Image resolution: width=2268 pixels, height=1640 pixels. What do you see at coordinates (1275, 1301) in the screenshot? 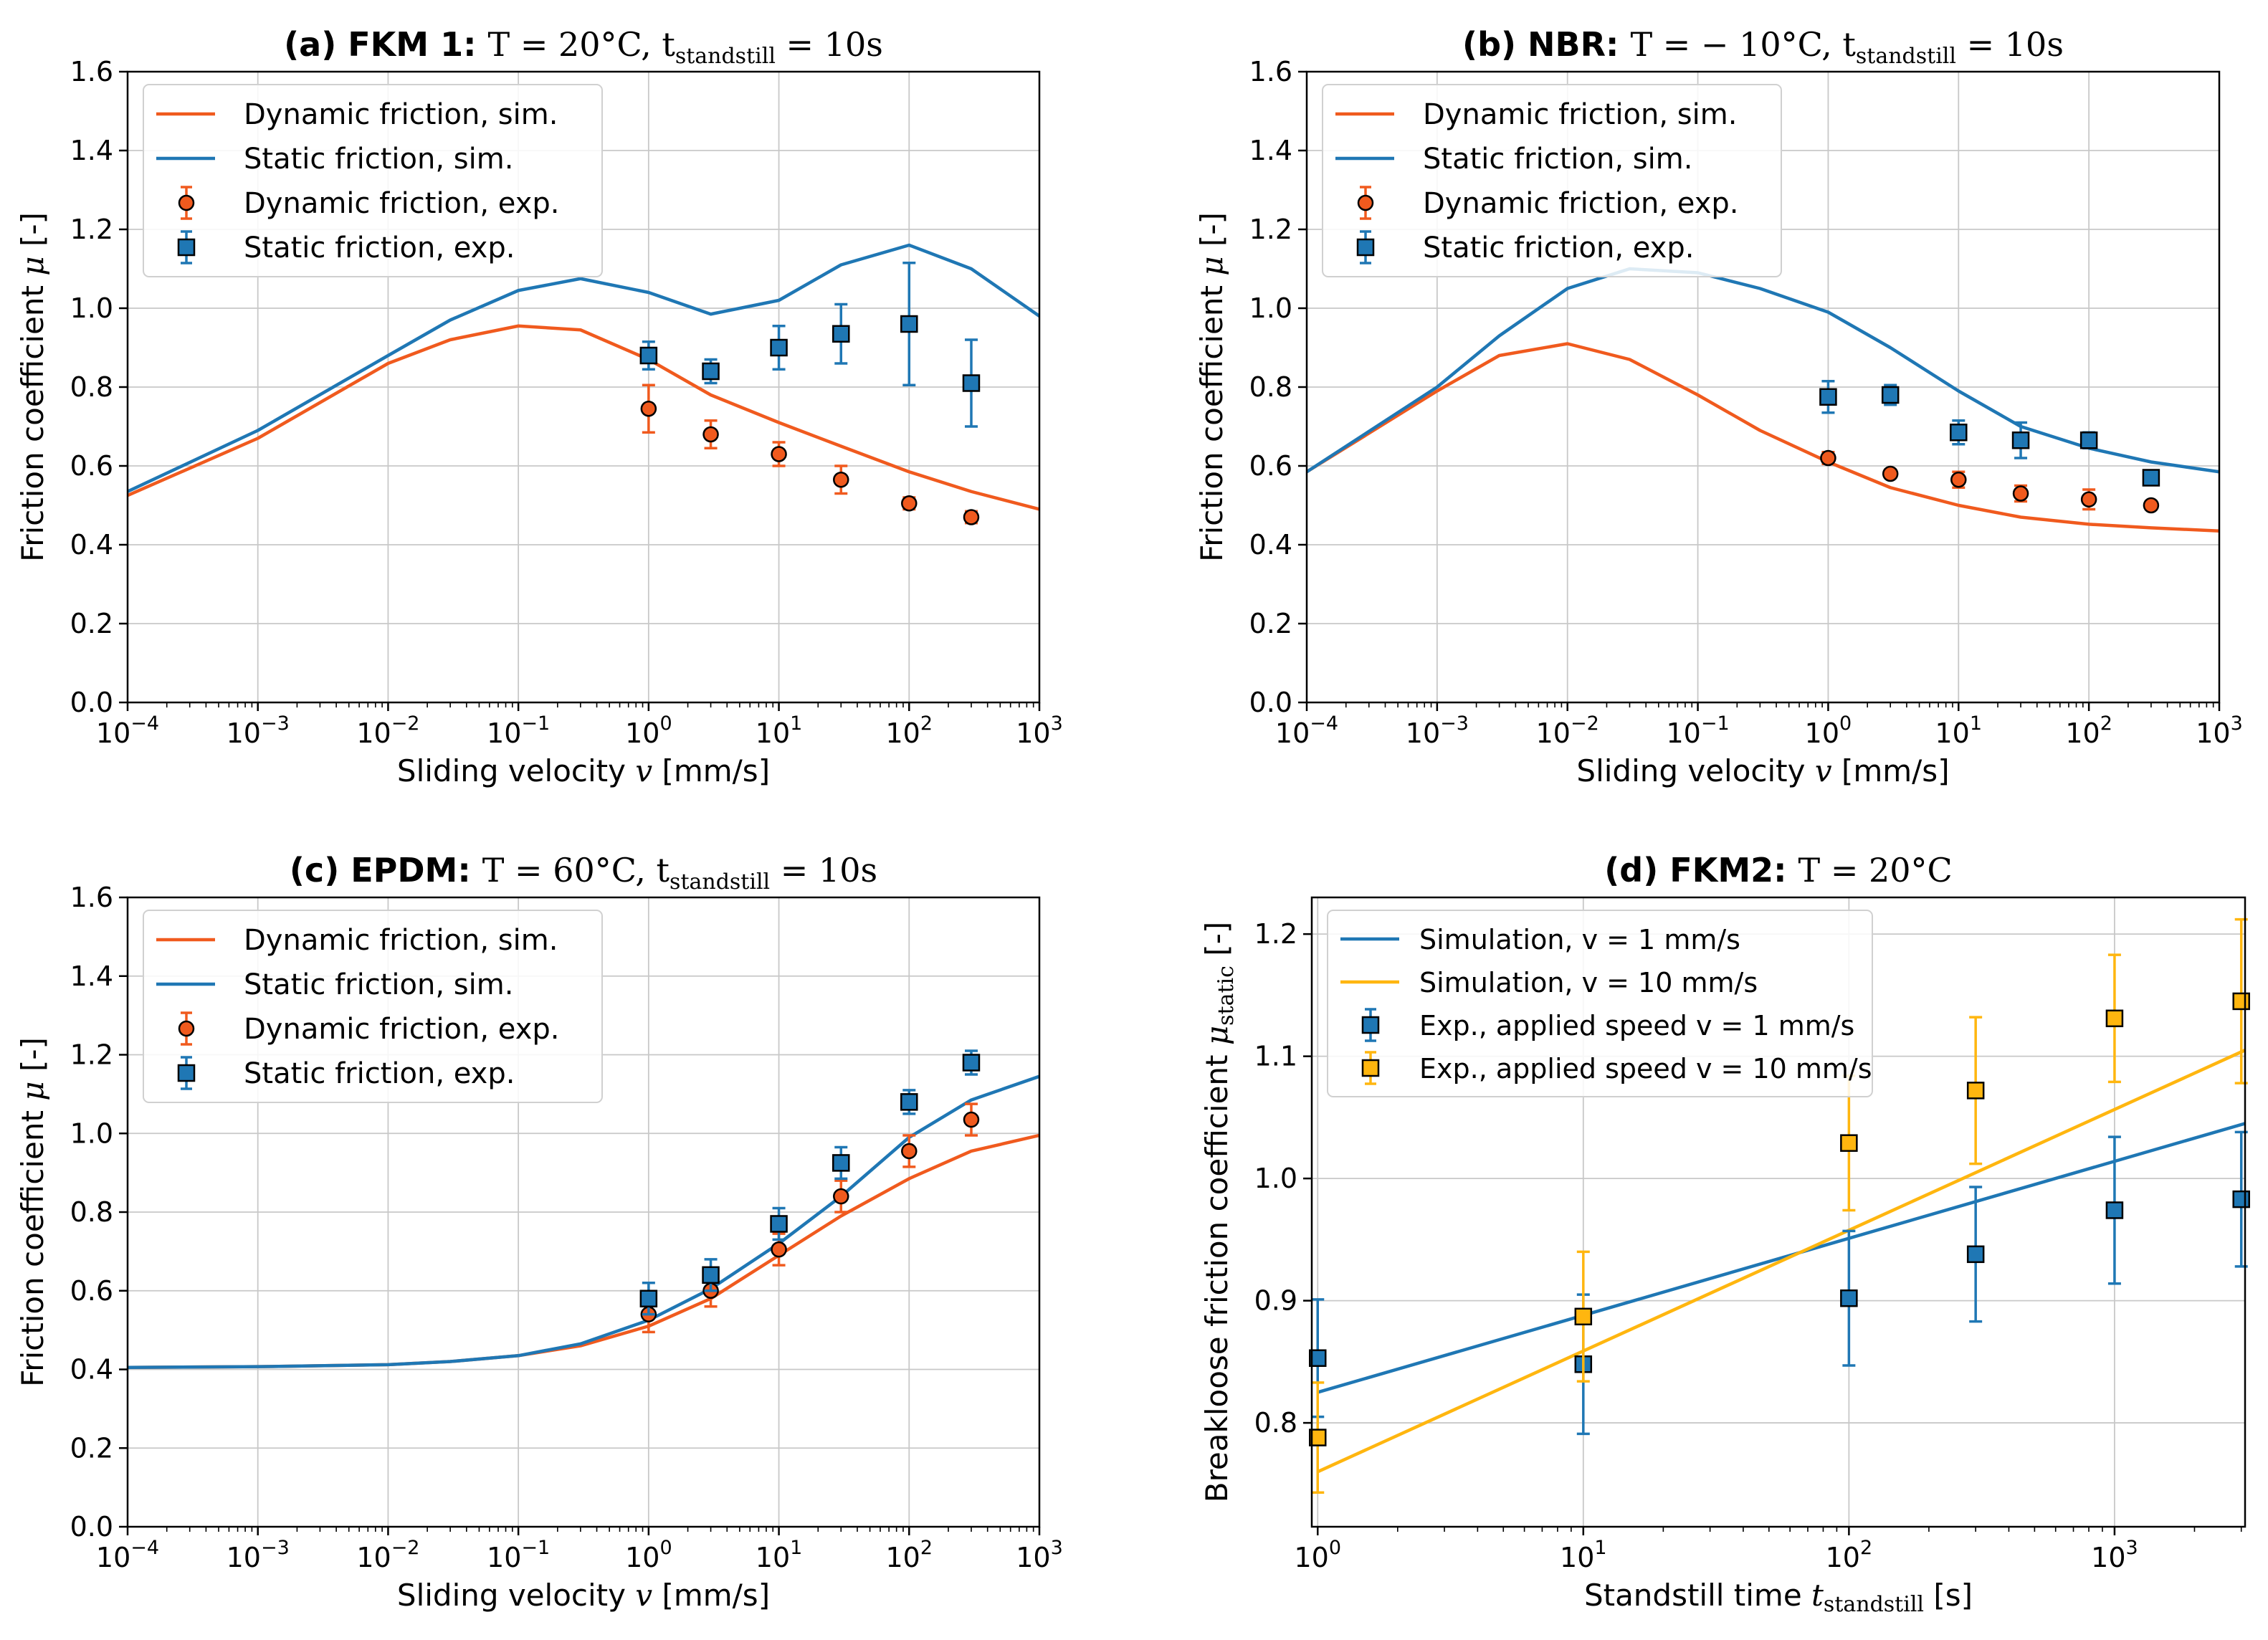
I see `y-tick-label: 0.9` at bounding box center [1275, 1301].